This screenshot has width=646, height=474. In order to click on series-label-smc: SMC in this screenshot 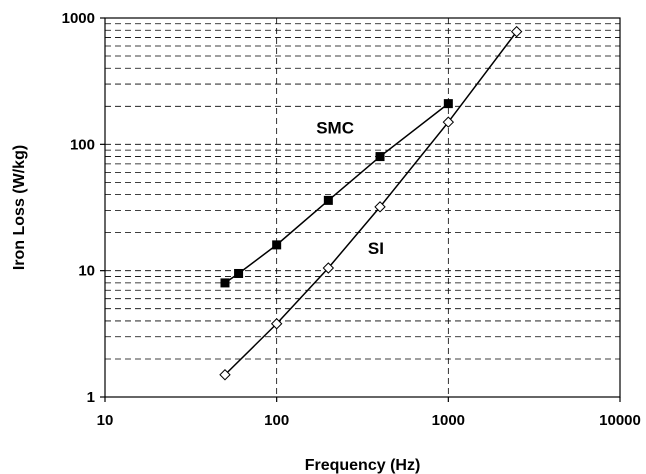, I will do `click(335, 127)`.